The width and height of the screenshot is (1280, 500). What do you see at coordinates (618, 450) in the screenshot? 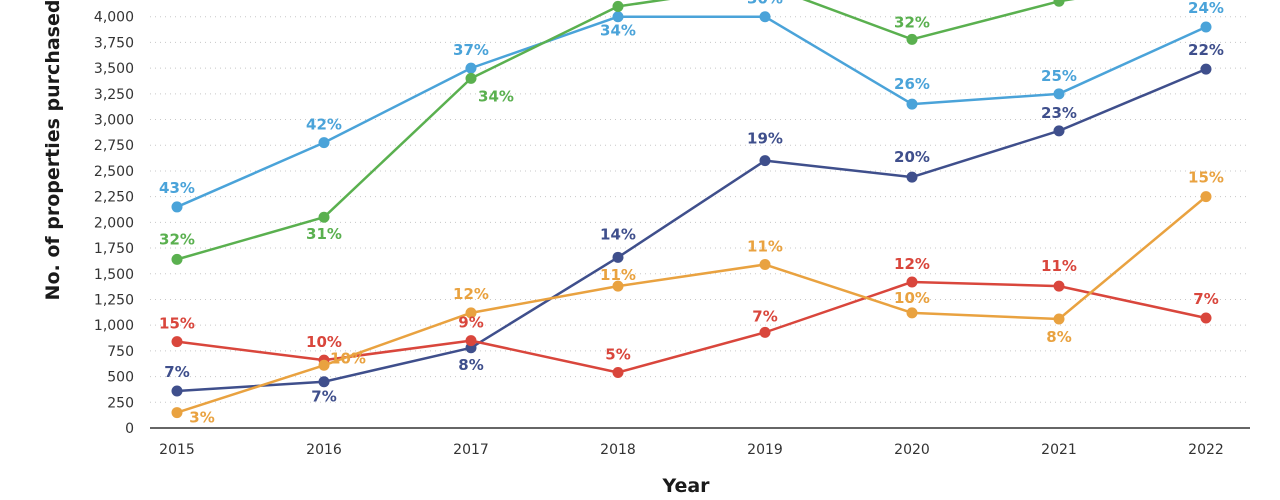
I see `x-tick-label: 2018` at bounding box center [618, 450].